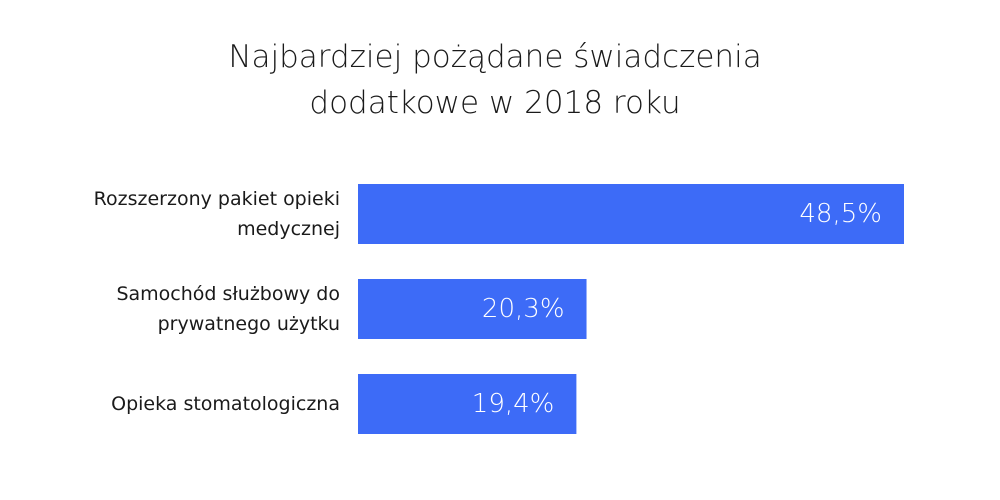 The height and width of the screenshot is (500, 1000). Describe the element at coordinates (217, 199) in the screenshot. I see `category-label-0-line-0: Rozszerzony pakiet opieki` at that location.